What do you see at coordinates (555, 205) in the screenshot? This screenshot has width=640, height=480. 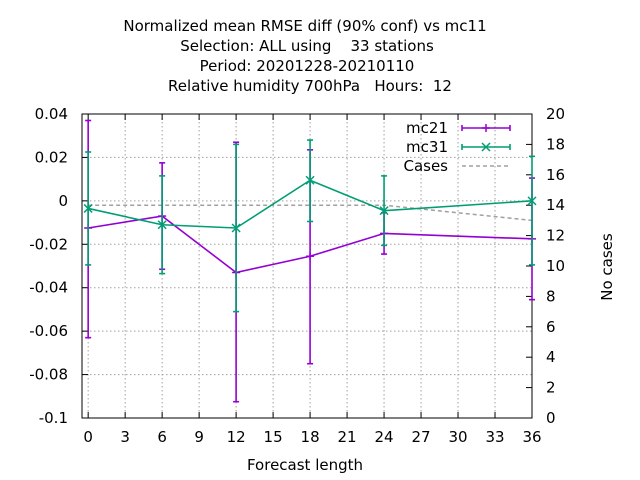 I see `y2-tick-label: 14` at bounding box center [555, 205].